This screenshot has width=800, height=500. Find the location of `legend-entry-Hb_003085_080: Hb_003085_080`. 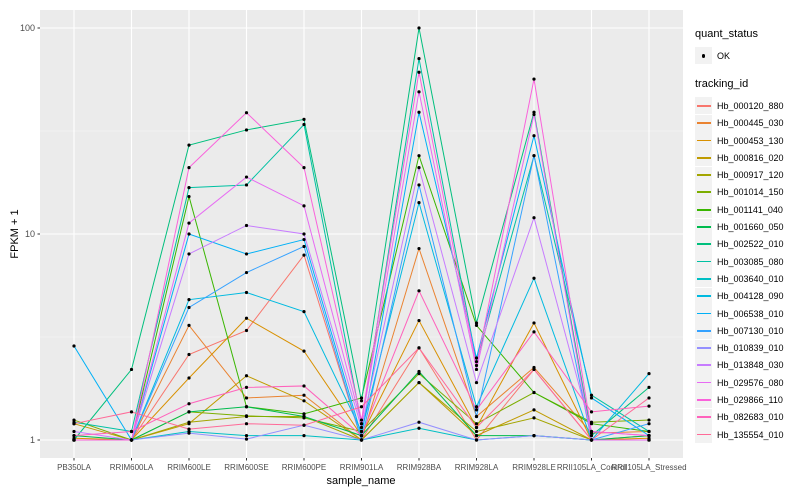

legend-entry-Hb_003085_080: Hb_003085_080 is located at coordinates (747, 262).